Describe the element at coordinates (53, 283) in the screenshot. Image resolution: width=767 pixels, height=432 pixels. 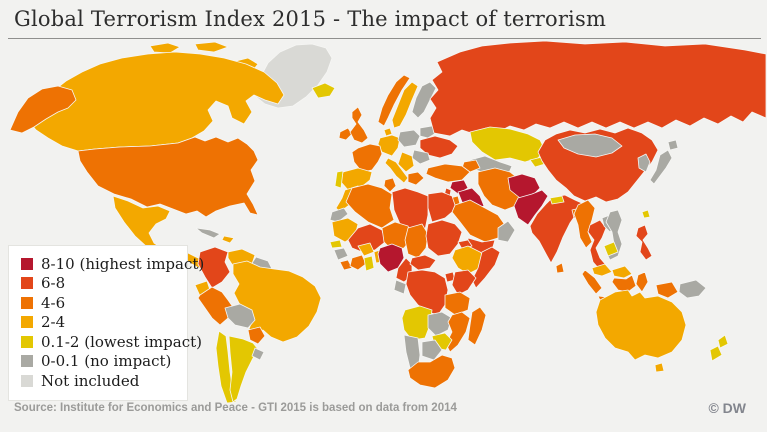
I see `legend-label: 6-8` at that location.